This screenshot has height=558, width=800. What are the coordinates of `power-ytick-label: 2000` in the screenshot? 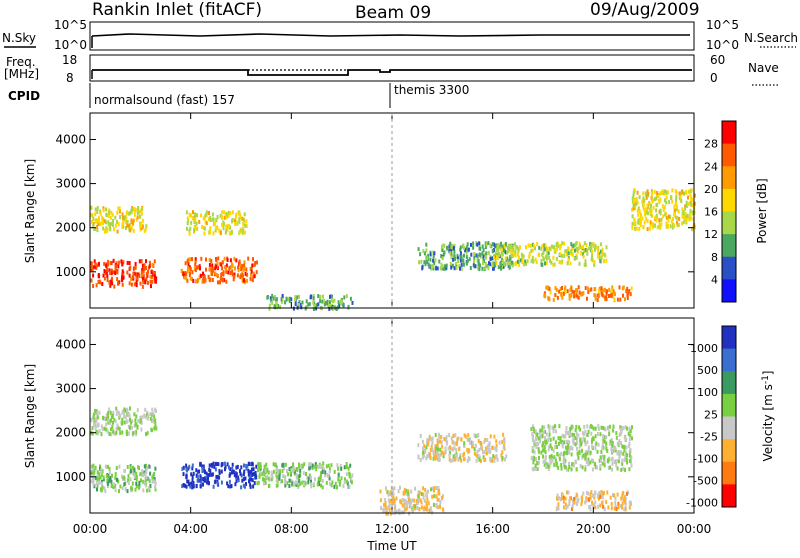 It's located at (70, 228).